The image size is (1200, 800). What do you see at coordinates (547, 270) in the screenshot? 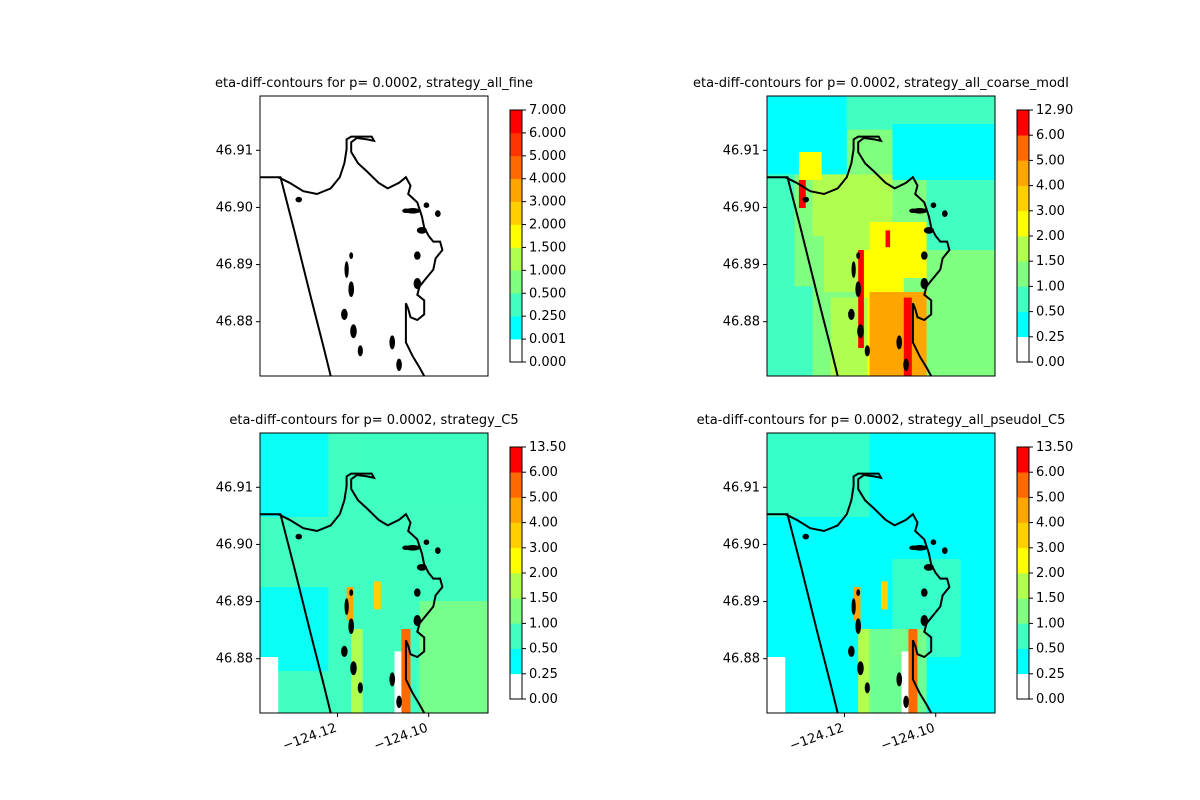
I see `colorbar-tick-label: 1.000` at bounding box center [547, 270].